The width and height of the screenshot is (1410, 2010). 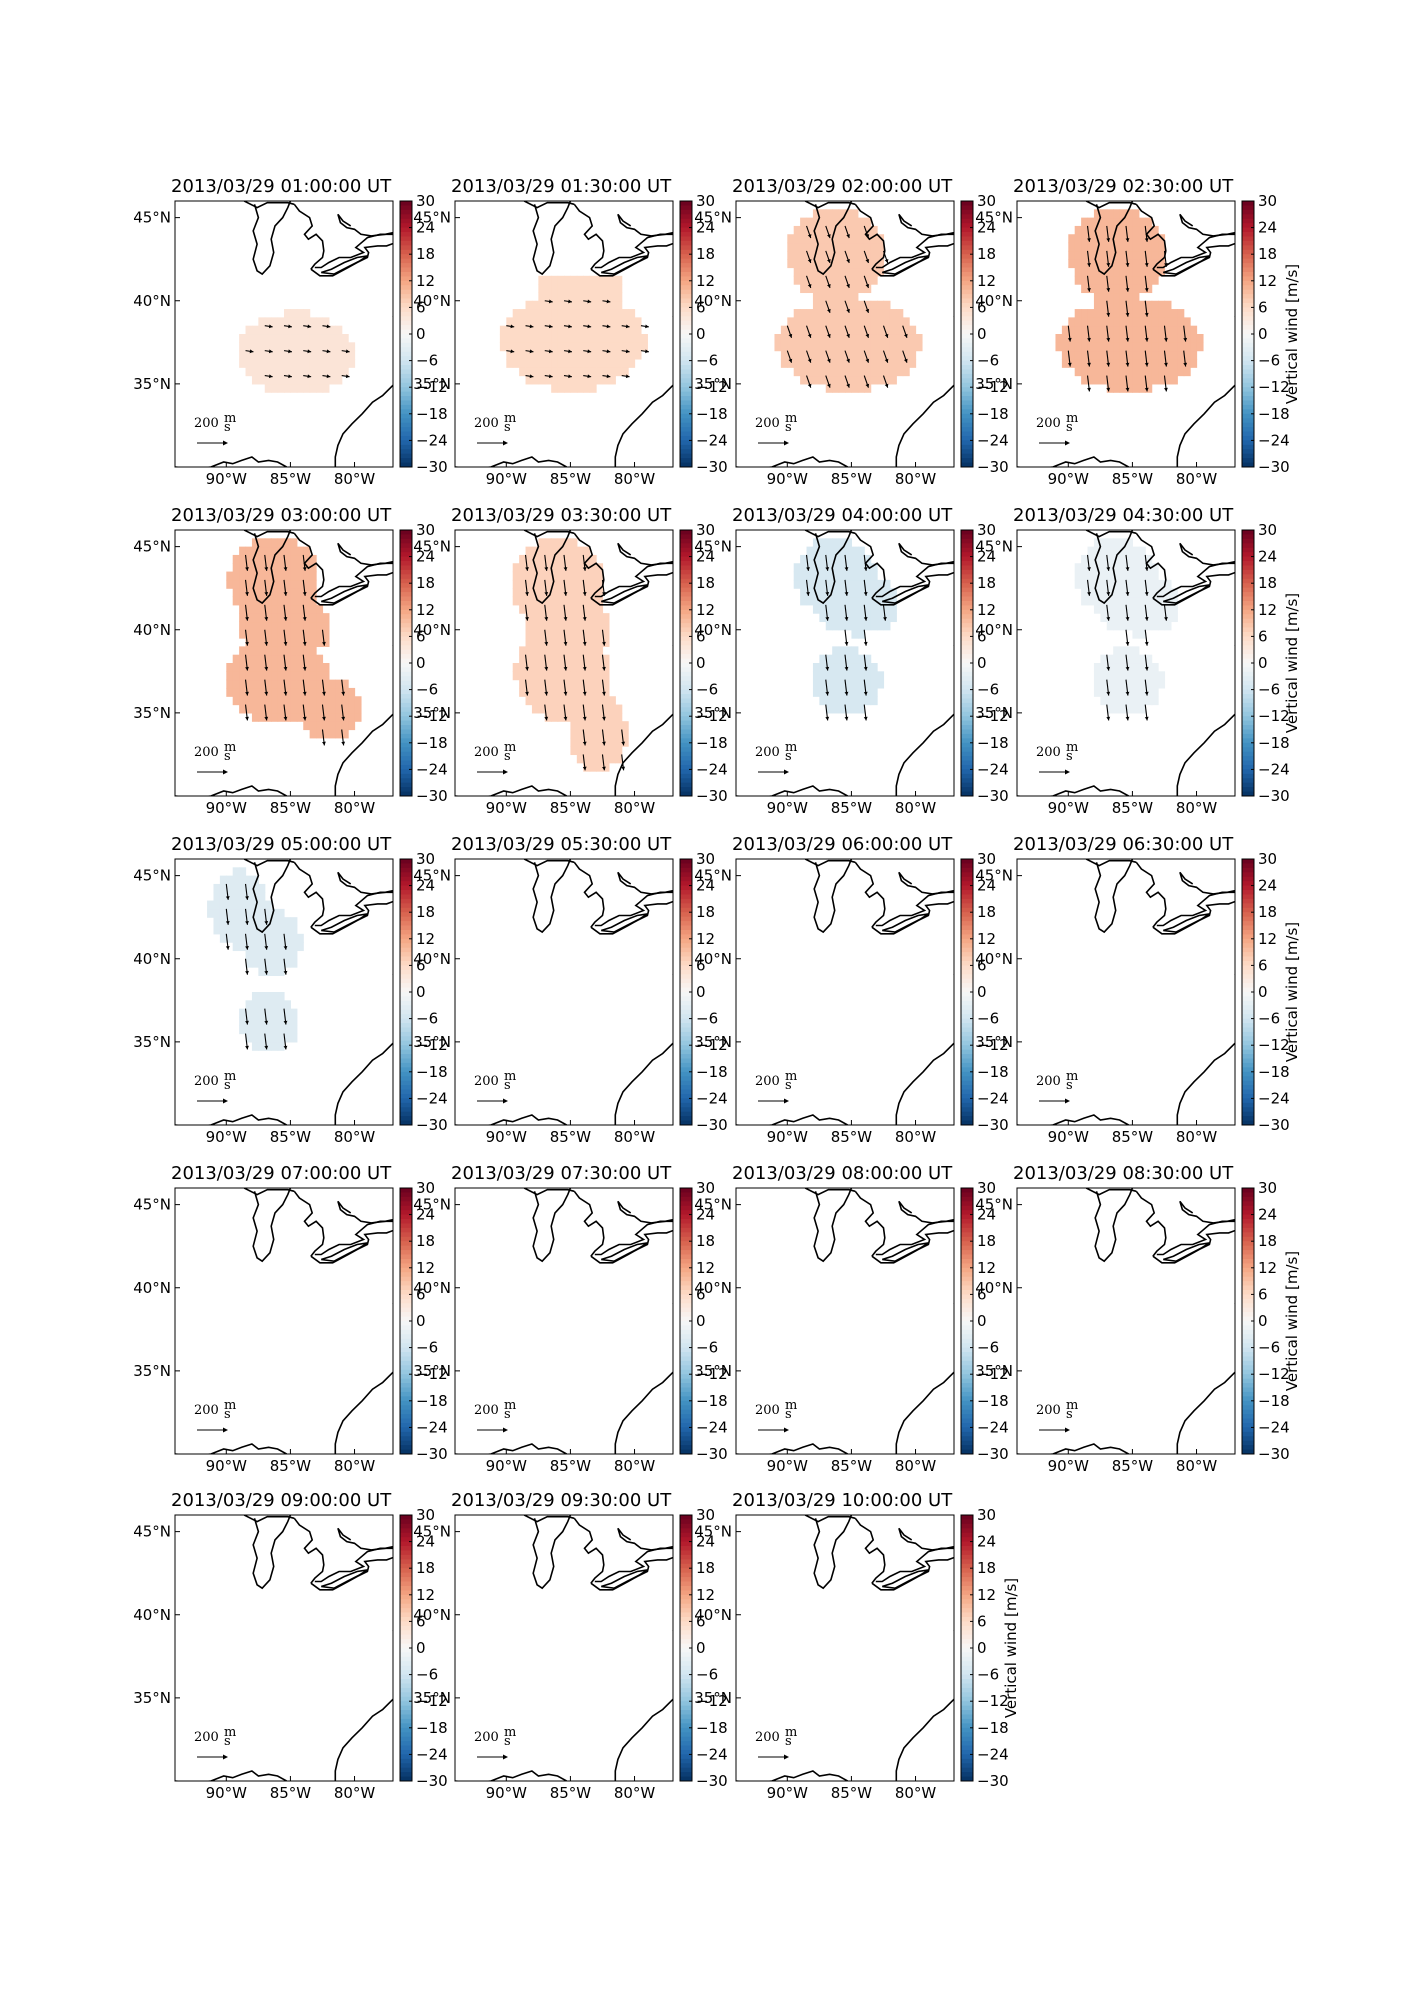 I want to click on y-tick-label: 35°N, so click(x=713, y=1371).